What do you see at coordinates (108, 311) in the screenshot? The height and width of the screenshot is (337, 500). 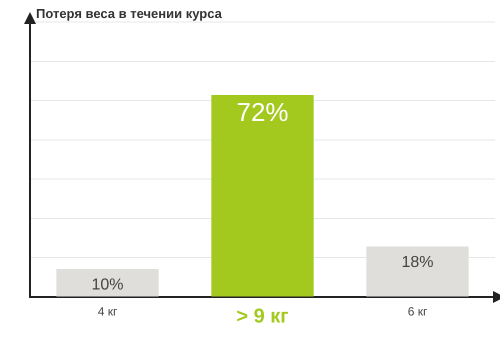 I see `x-tick-label: 4 кг` at bounding box center [108, 311].